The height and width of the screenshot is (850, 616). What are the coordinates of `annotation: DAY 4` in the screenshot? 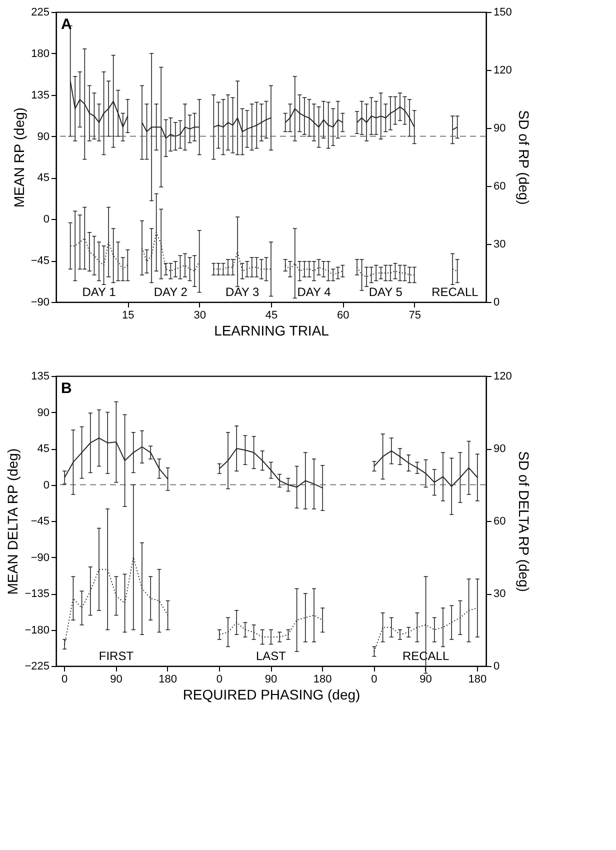 It's located at (314, 292).